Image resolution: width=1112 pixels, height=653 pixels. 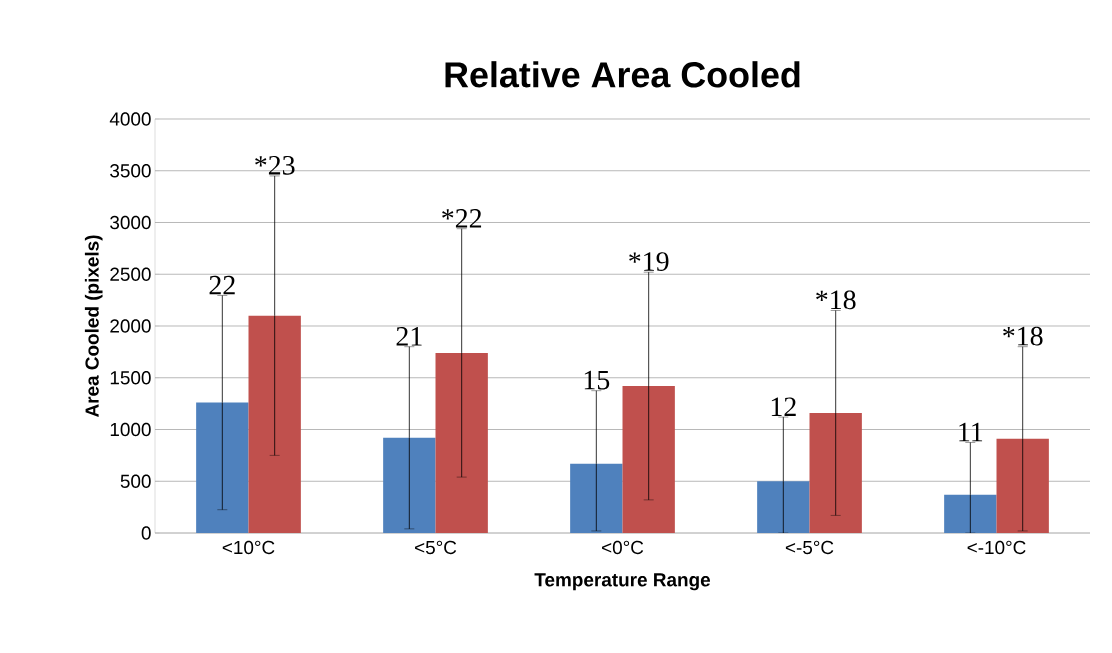 What do you see at coordinates (597, 380) in the screenshot?
I see `annotation: 15` at bounding box center [597, 380].